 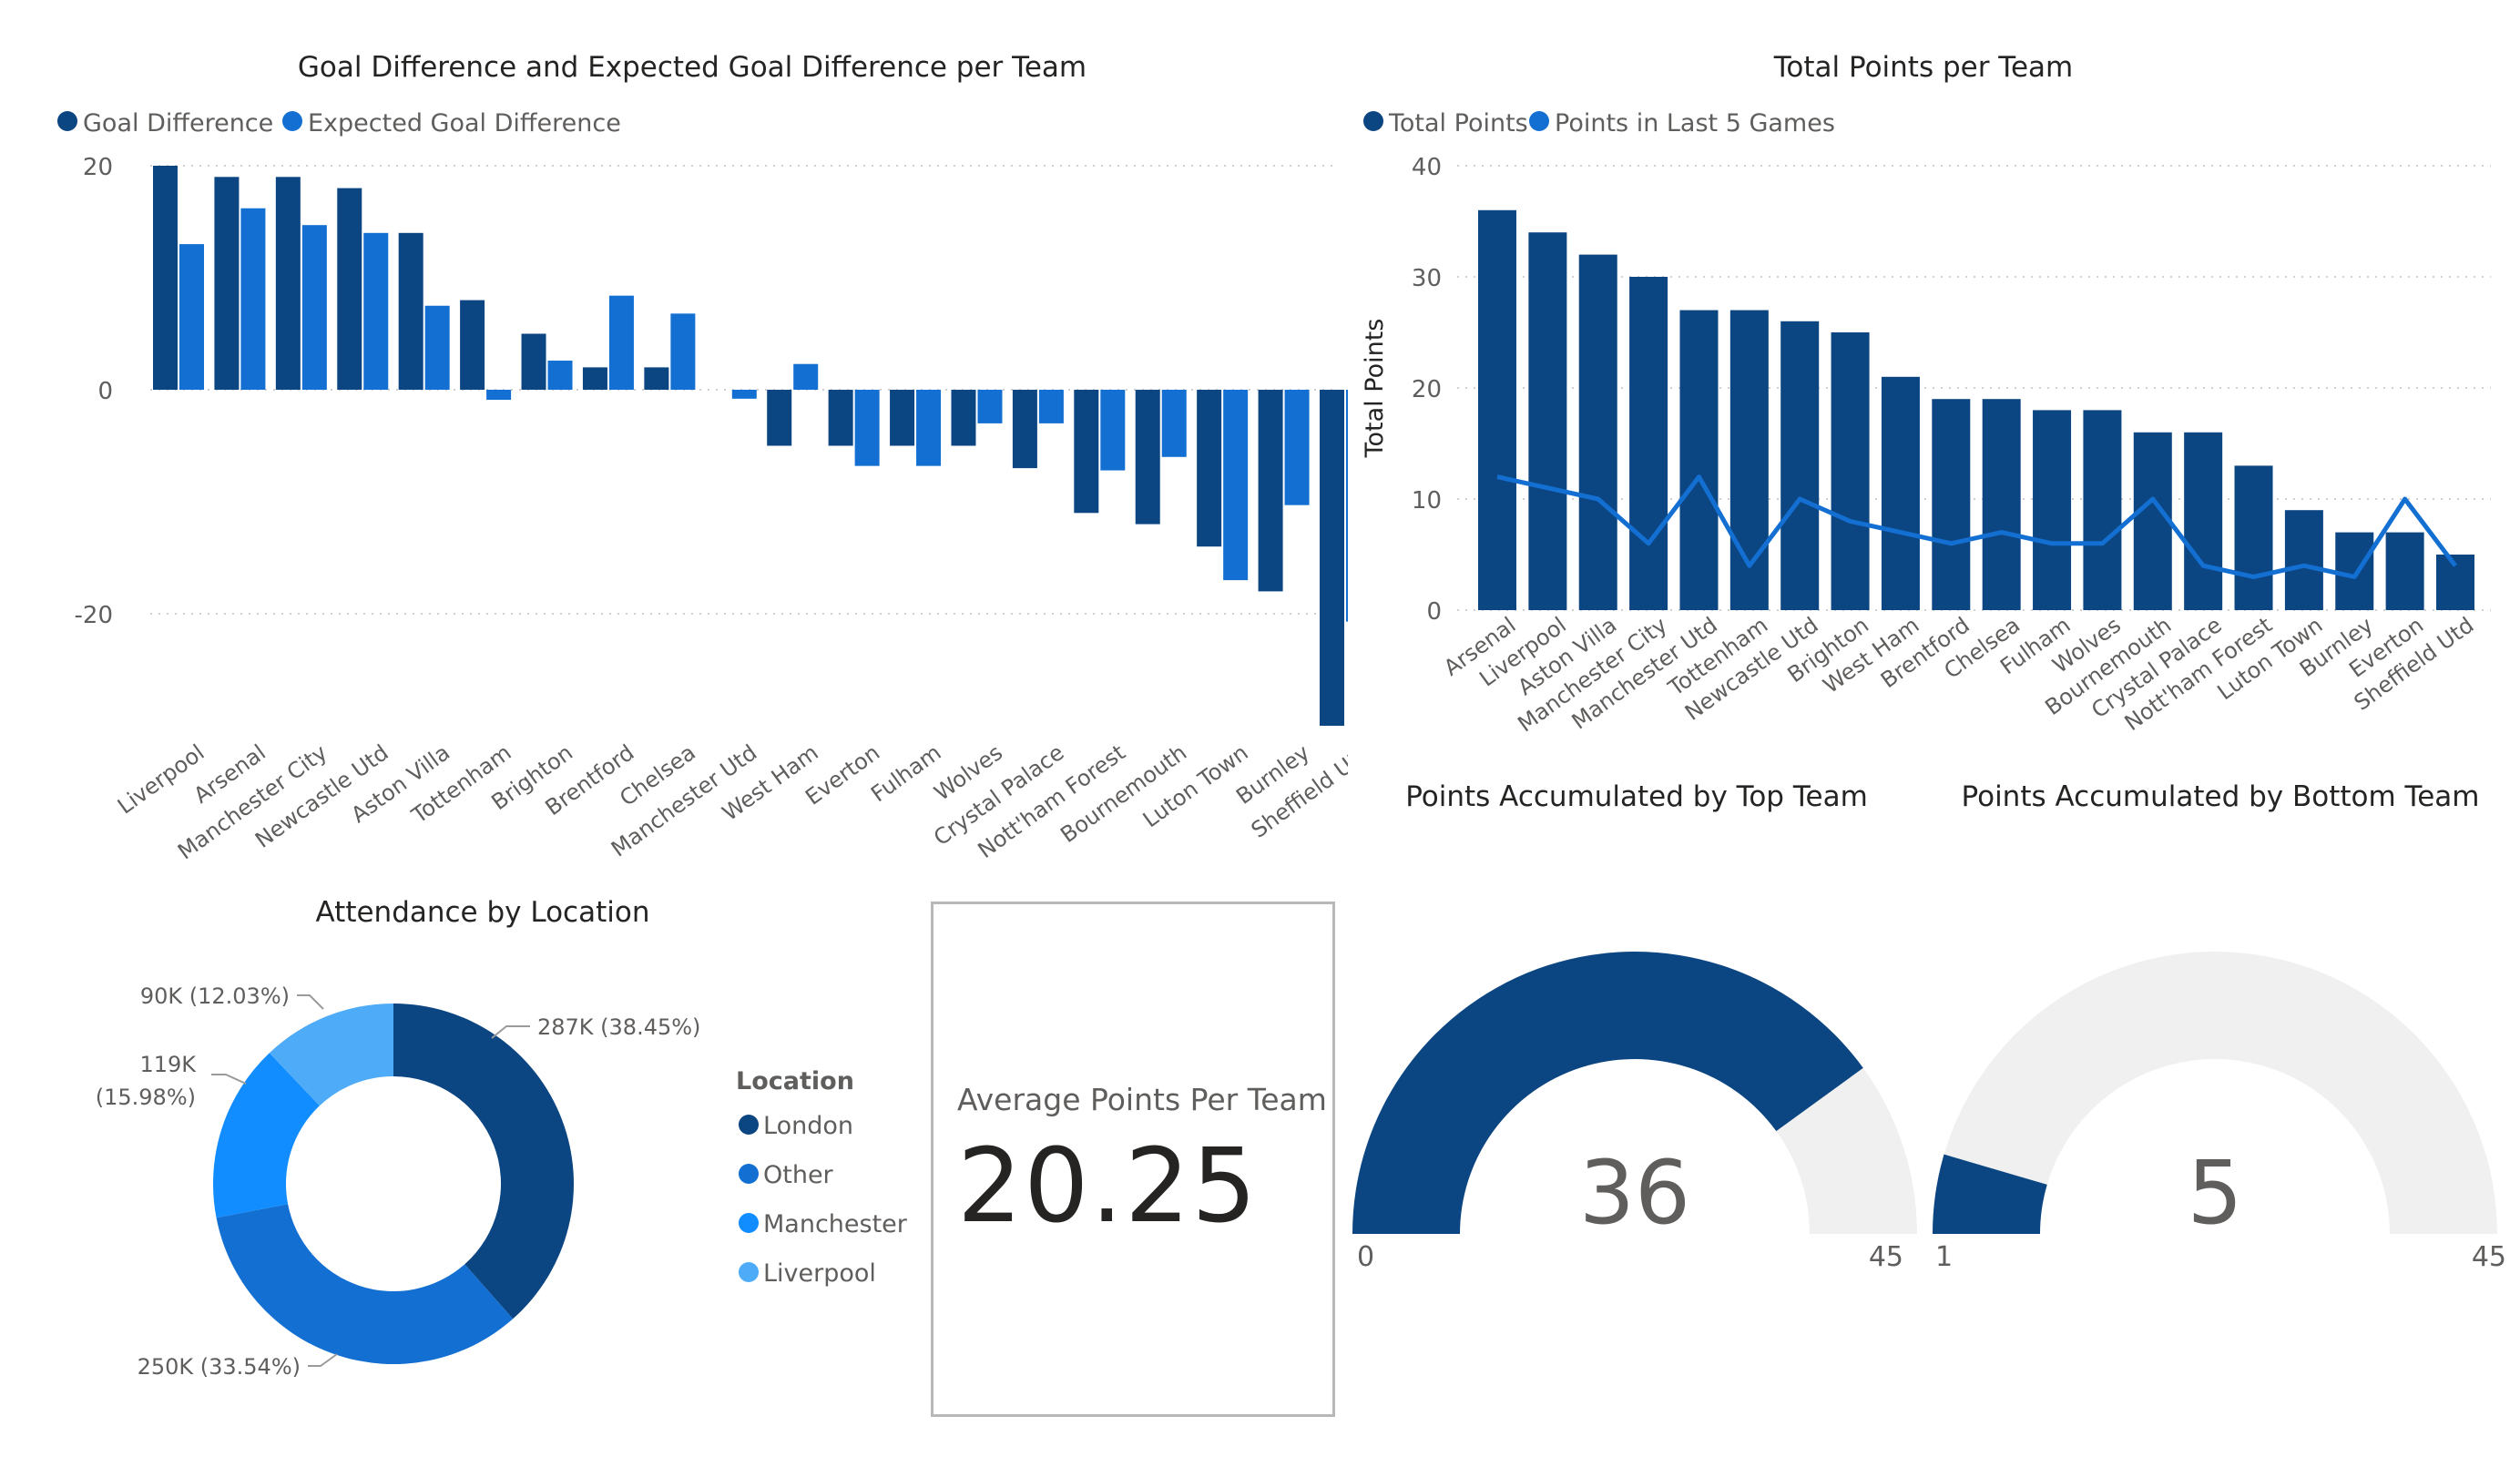 What do you see at coordinates (618, 1027) in the screenshot?
I see `data-label: 287K (38.45%)` at bounding box center [618, 1027].